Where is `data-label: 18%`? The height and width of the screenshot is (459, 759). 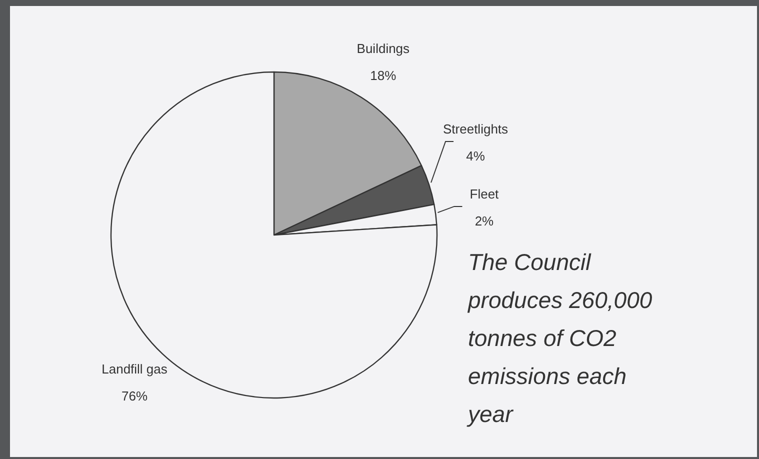
data-label: 18% is located at coordinates (383, 75).